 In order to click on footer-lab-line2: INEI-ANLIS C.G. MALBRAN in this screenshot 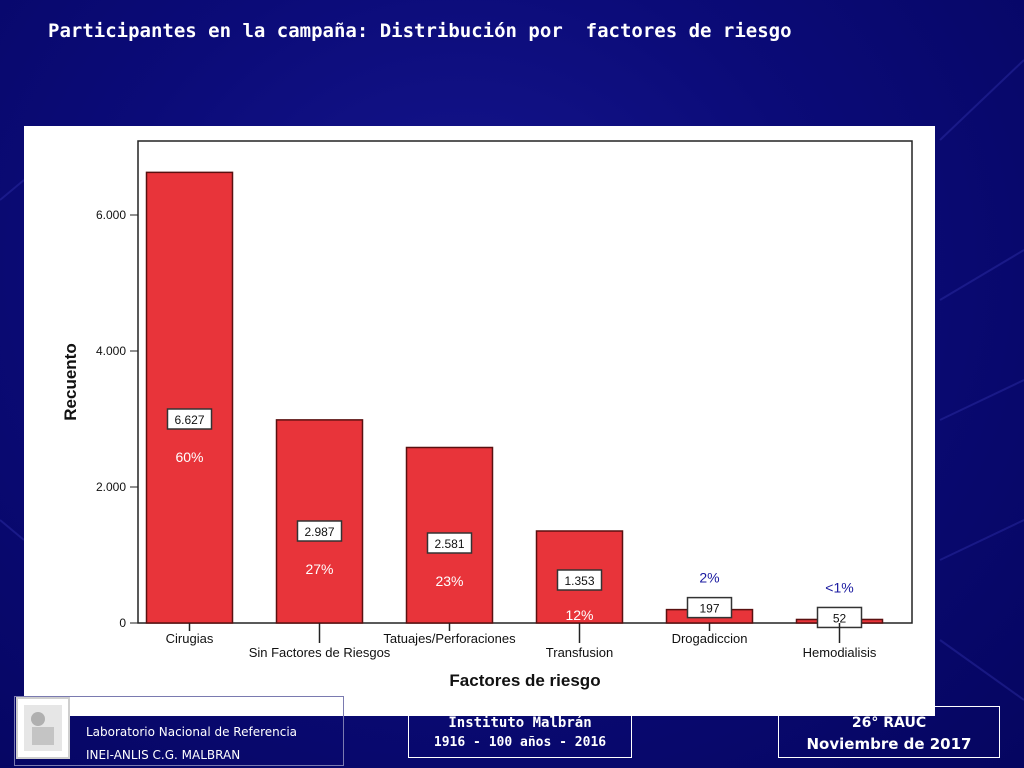, I will do `click(163, 755)`.